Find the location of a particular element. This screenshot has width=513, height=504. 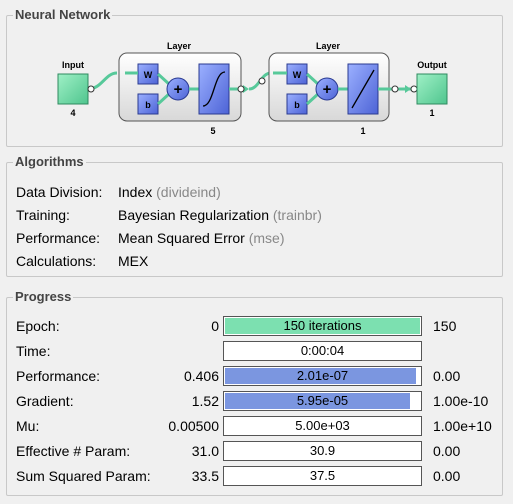

progress-bar: 2.01e-07 is located at coordinates (322, 376).